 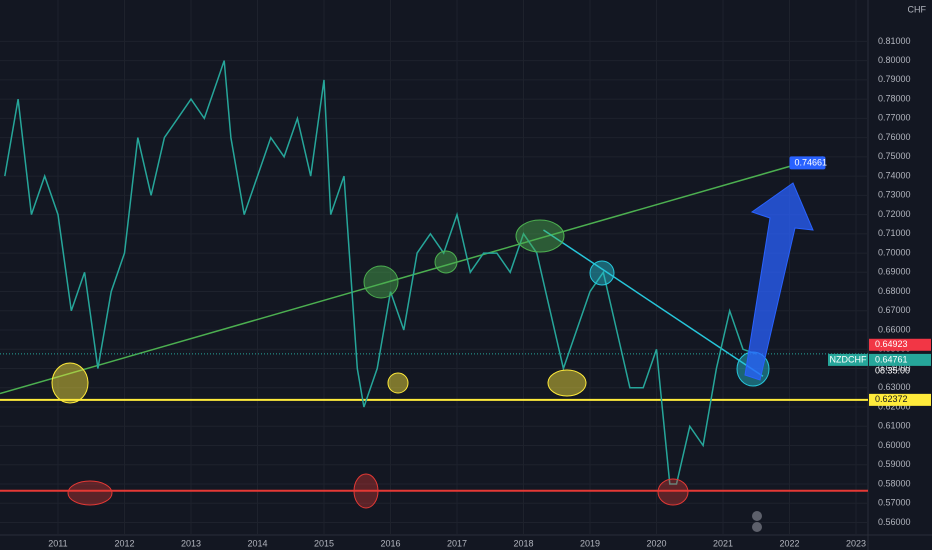 I want to click on y-tick-label: 0.59000, so click(x=894, y=464).